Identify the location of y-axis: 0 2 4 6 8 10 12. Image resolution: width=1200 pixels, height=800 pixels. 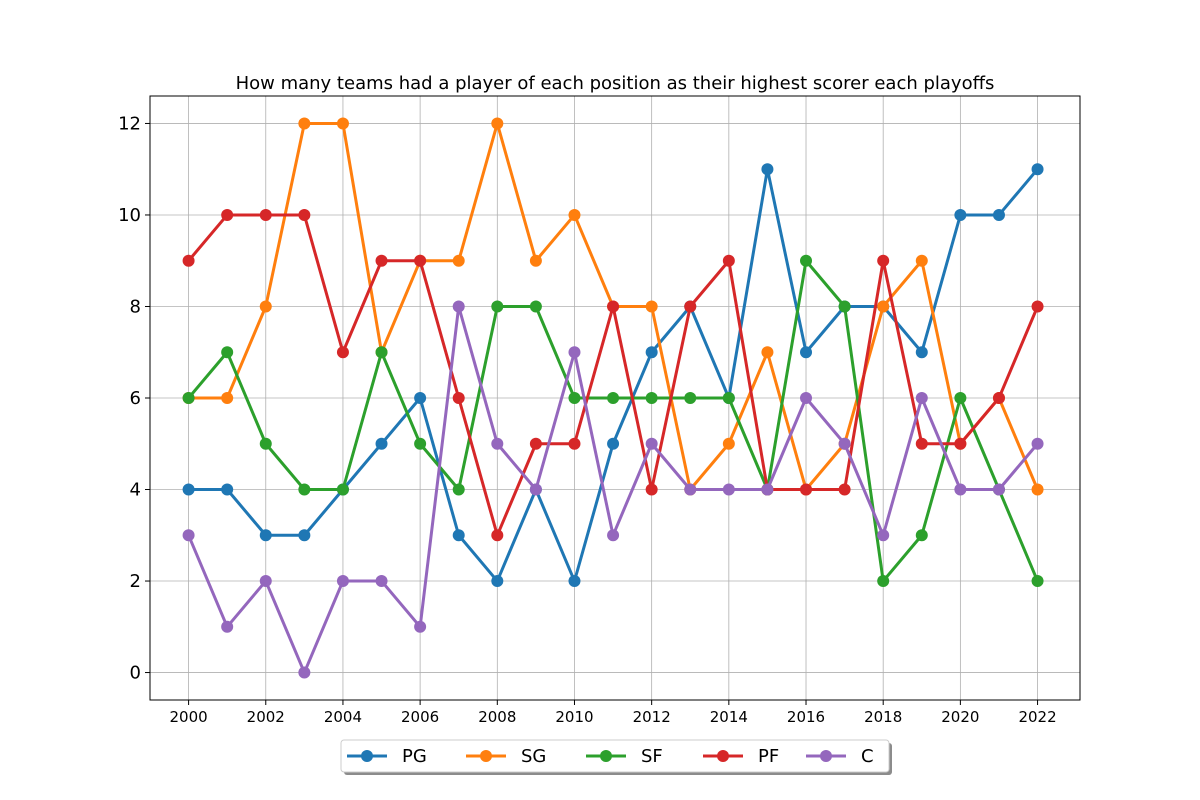
(134, 398).